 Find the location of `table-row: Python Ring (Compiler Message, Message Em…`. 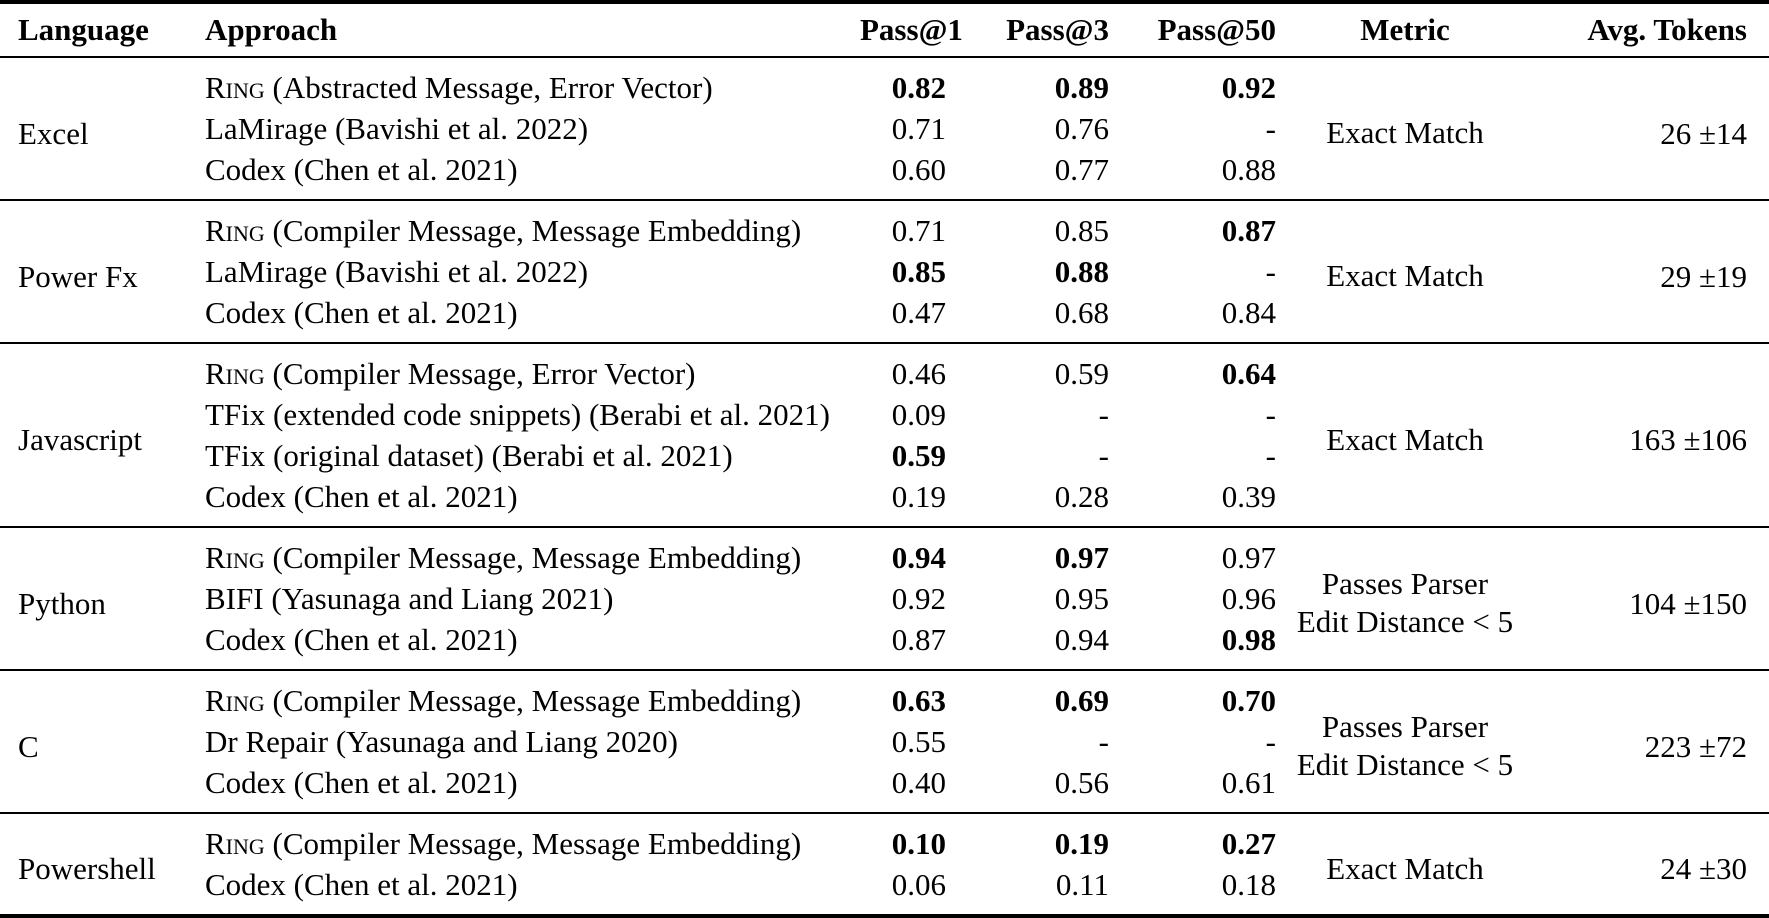

table-row: Python Ring (Compiler Message, Message Em… is located at coordinates (884, 583).